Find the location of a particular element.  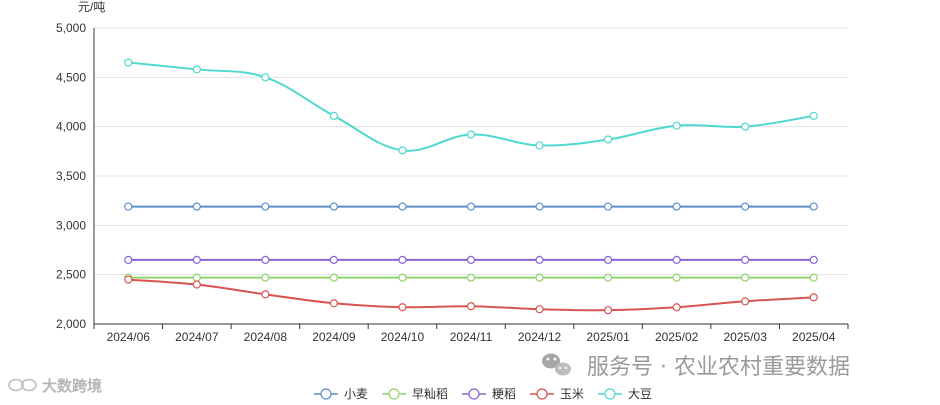

y-tick-label: 4,500 is located at coordinates (71, 77).